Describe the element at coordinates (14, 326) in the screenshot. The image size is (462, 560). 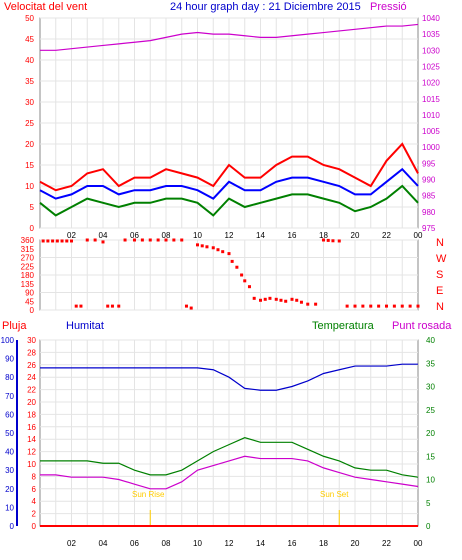
I see `rain-label: Pluja` at that location.